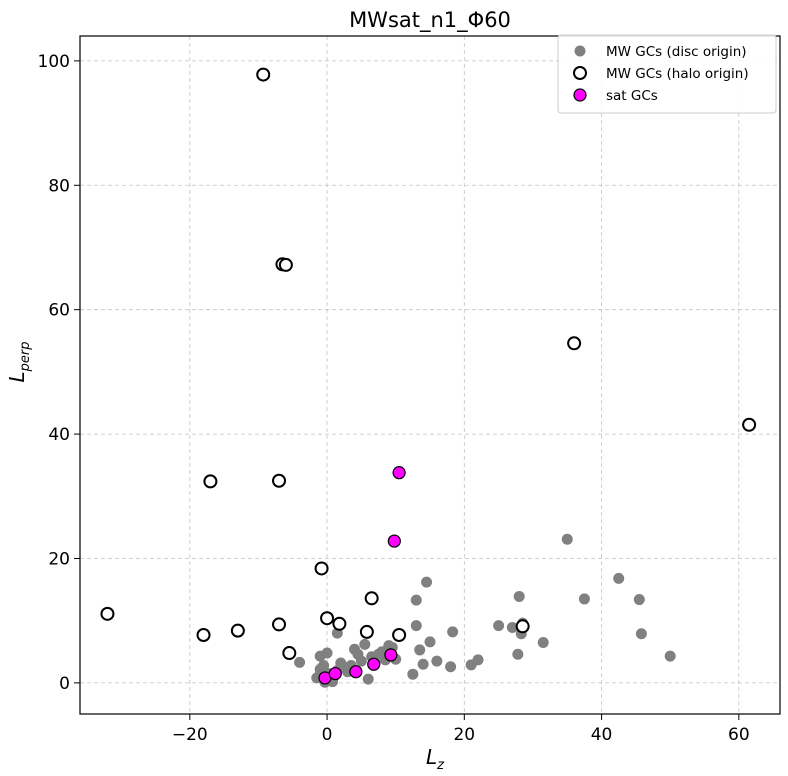 The image size is (788, 776). What do you see at coordinates (739, 735) in the screenshot?
I see `x-tick-label: 60` at bounding box center [739, 735].